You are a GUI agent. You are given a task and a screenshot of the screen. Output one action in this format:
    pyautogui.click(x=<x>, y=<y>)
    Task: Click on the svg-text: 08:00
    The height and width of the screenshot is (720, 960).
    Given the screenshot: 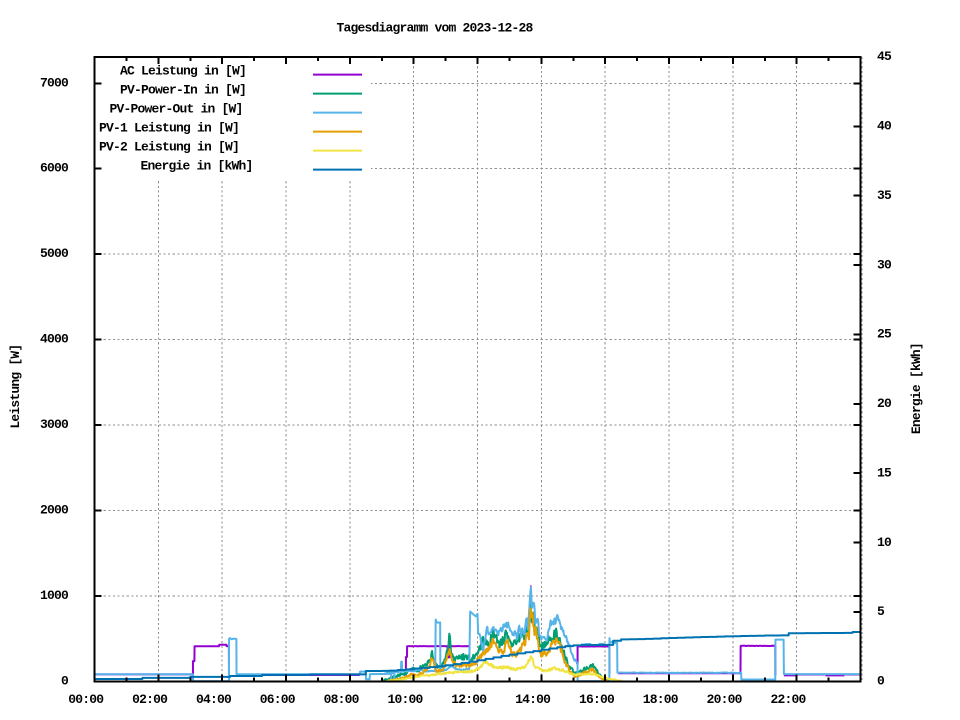 What is the action you would take?
    pyautogui.click(x=342, y=699)
    